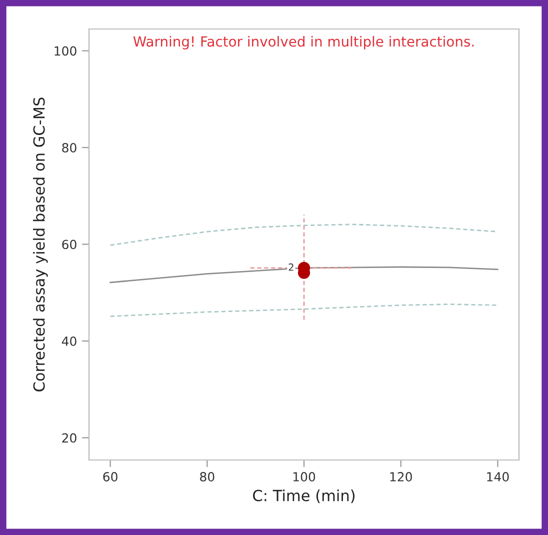 This screenshot has height=535, width=548. I want to click on y-tick-label: 20, so click(69, 438).